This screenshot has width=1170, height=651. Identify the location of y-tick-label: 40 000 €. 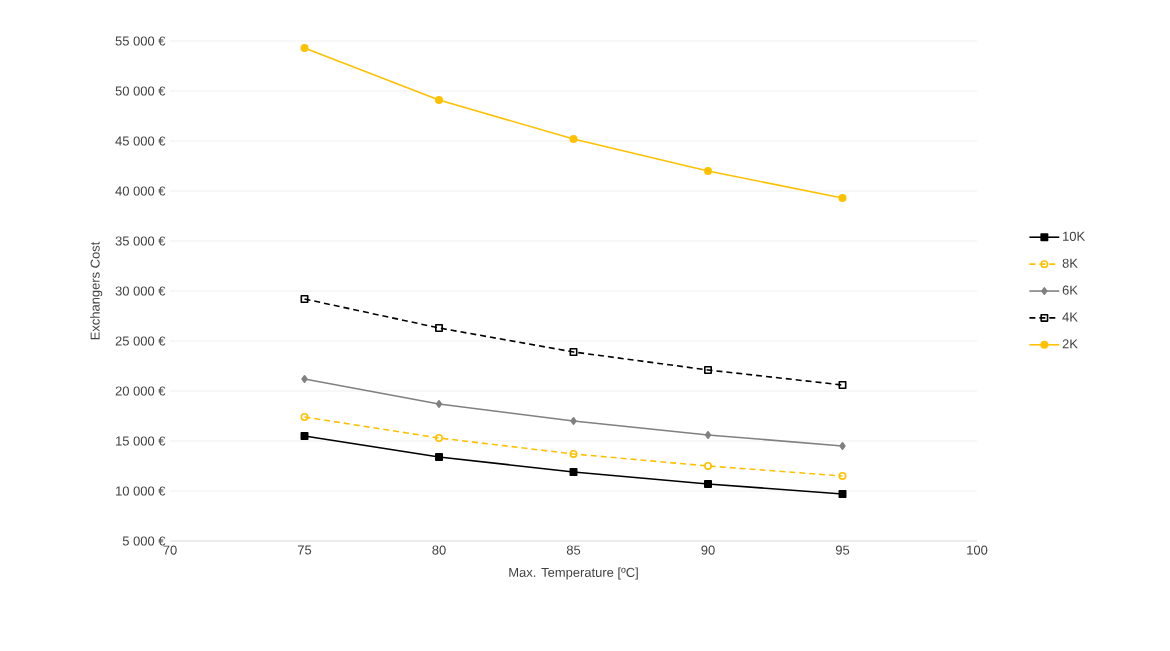
(140, 191).